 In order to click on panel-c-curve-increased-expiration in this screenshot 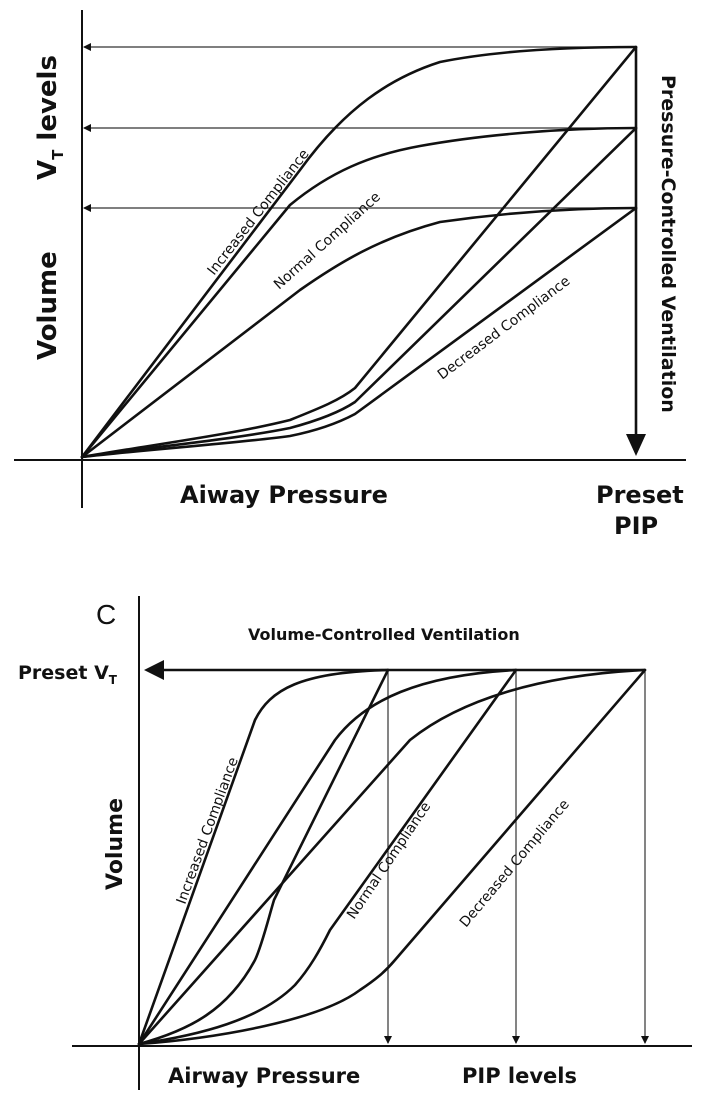, I will do `click(263, 857)`.